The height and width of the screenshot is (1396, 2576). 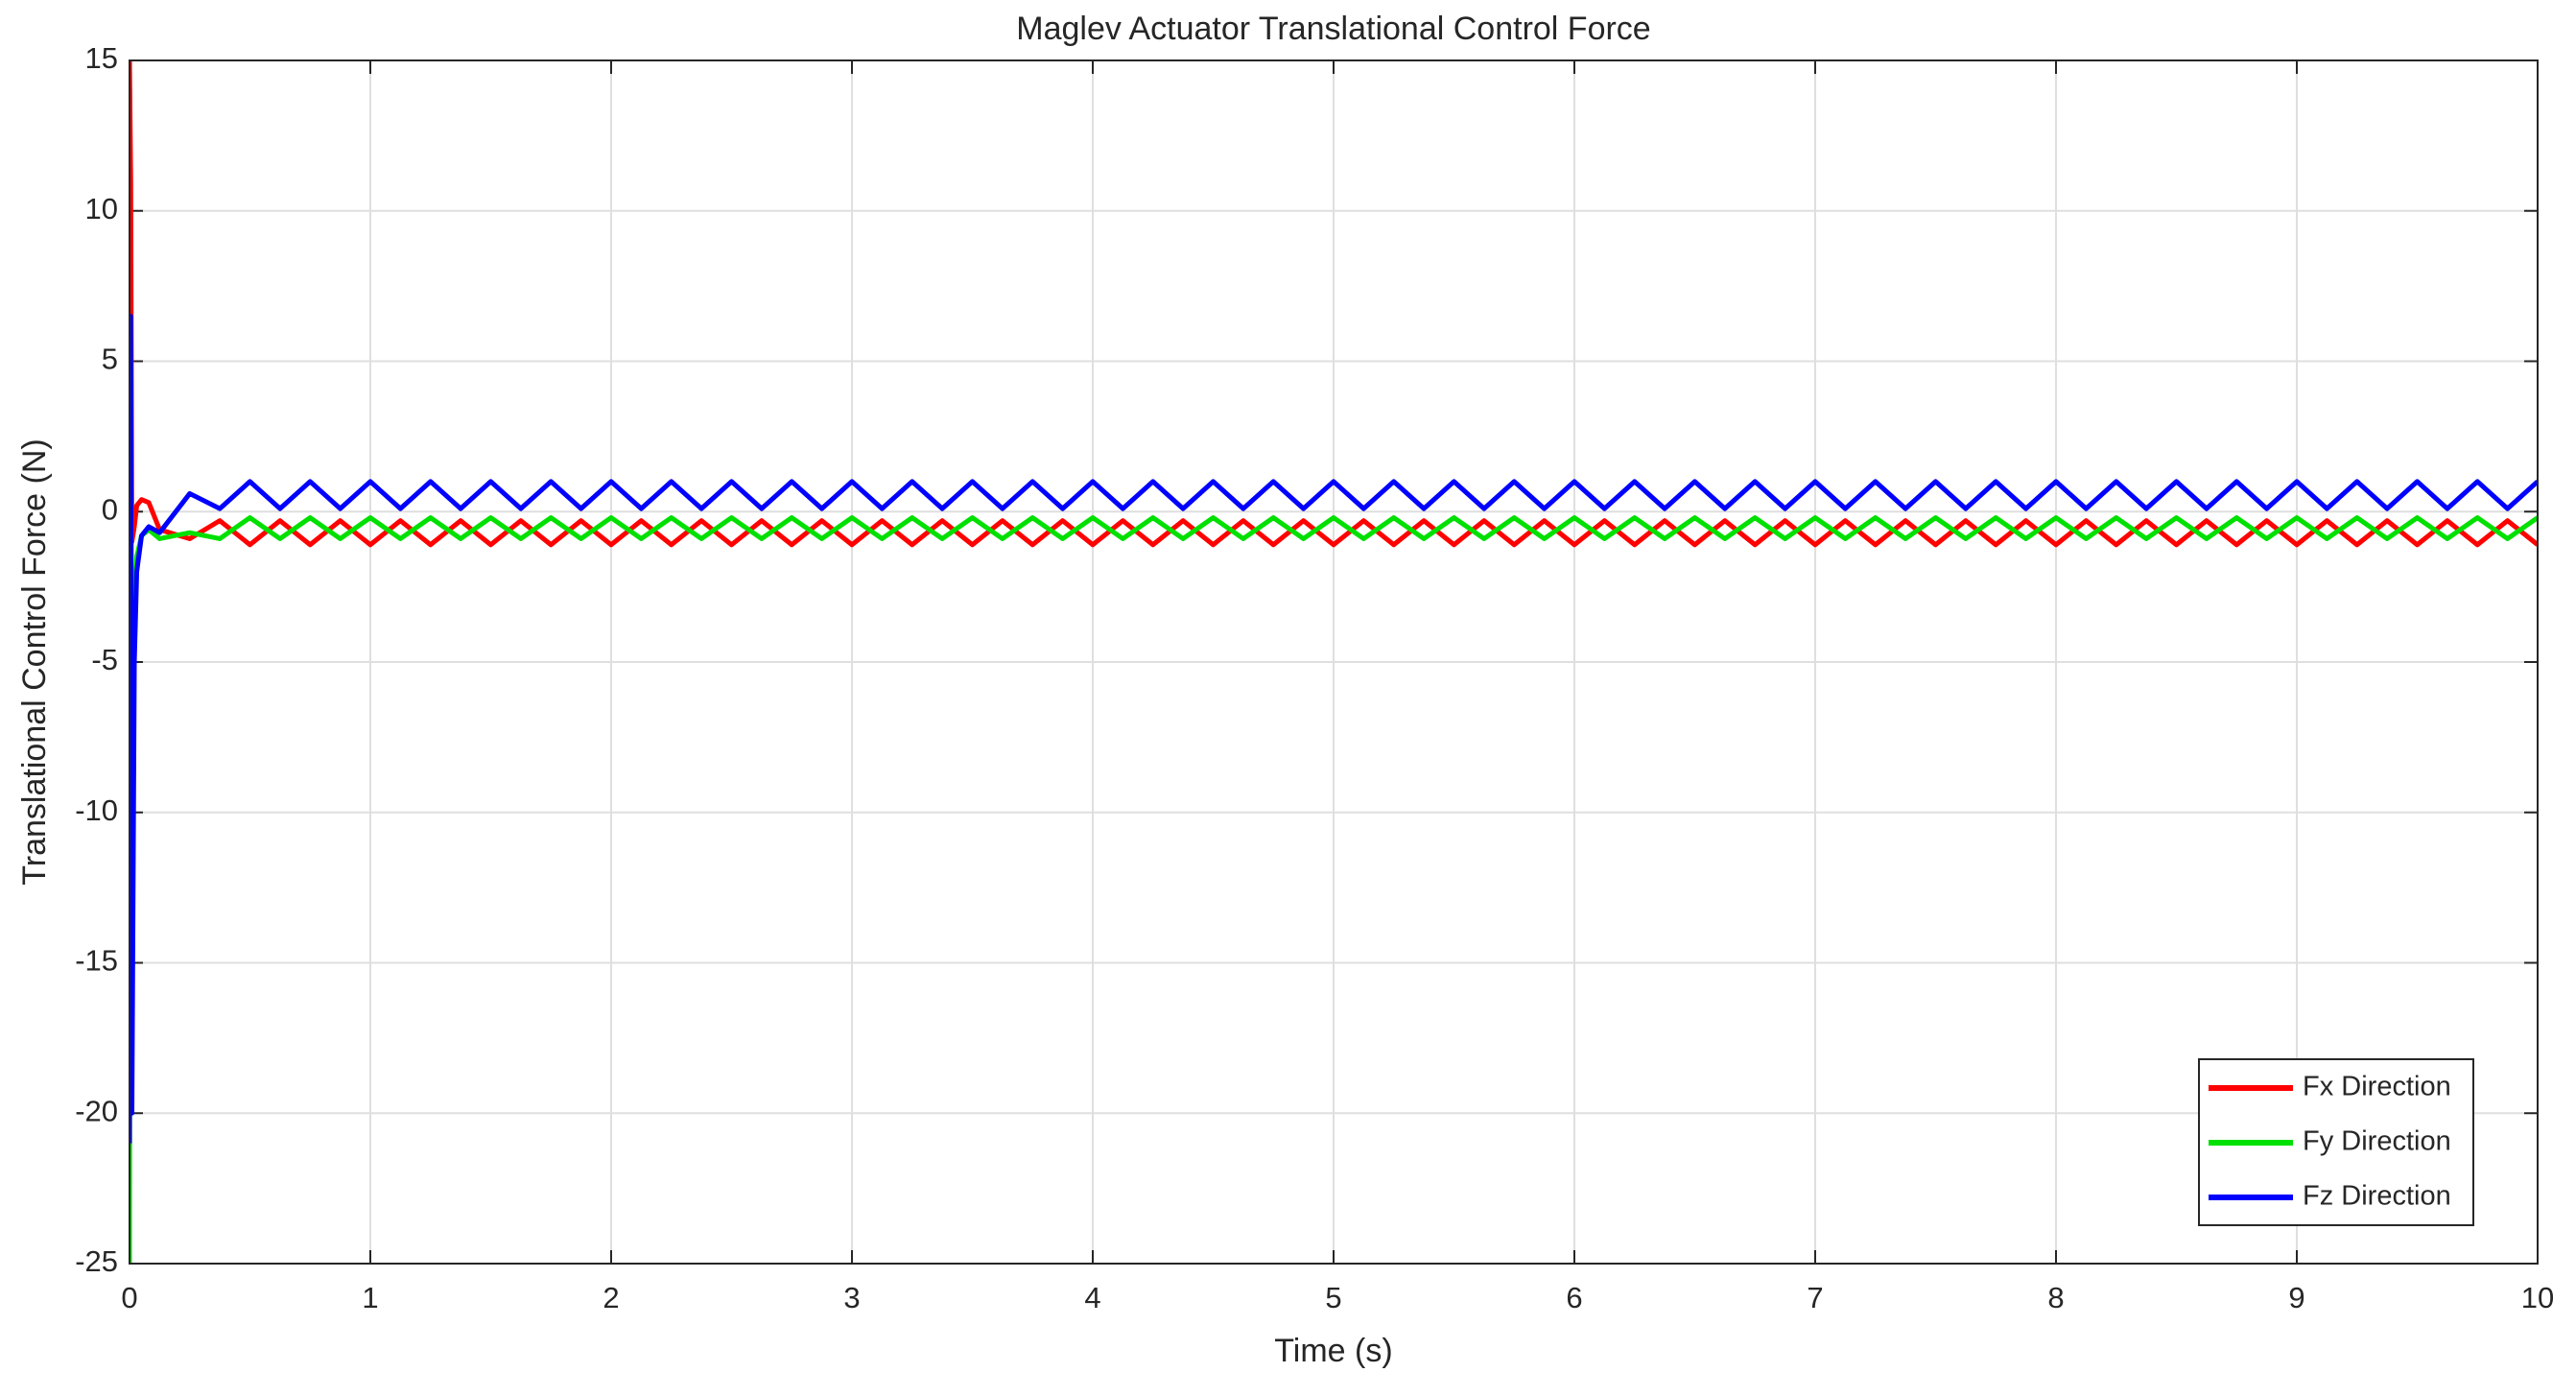 I want to click on x-tick-label: 6, so click(x=1574, y=1298).